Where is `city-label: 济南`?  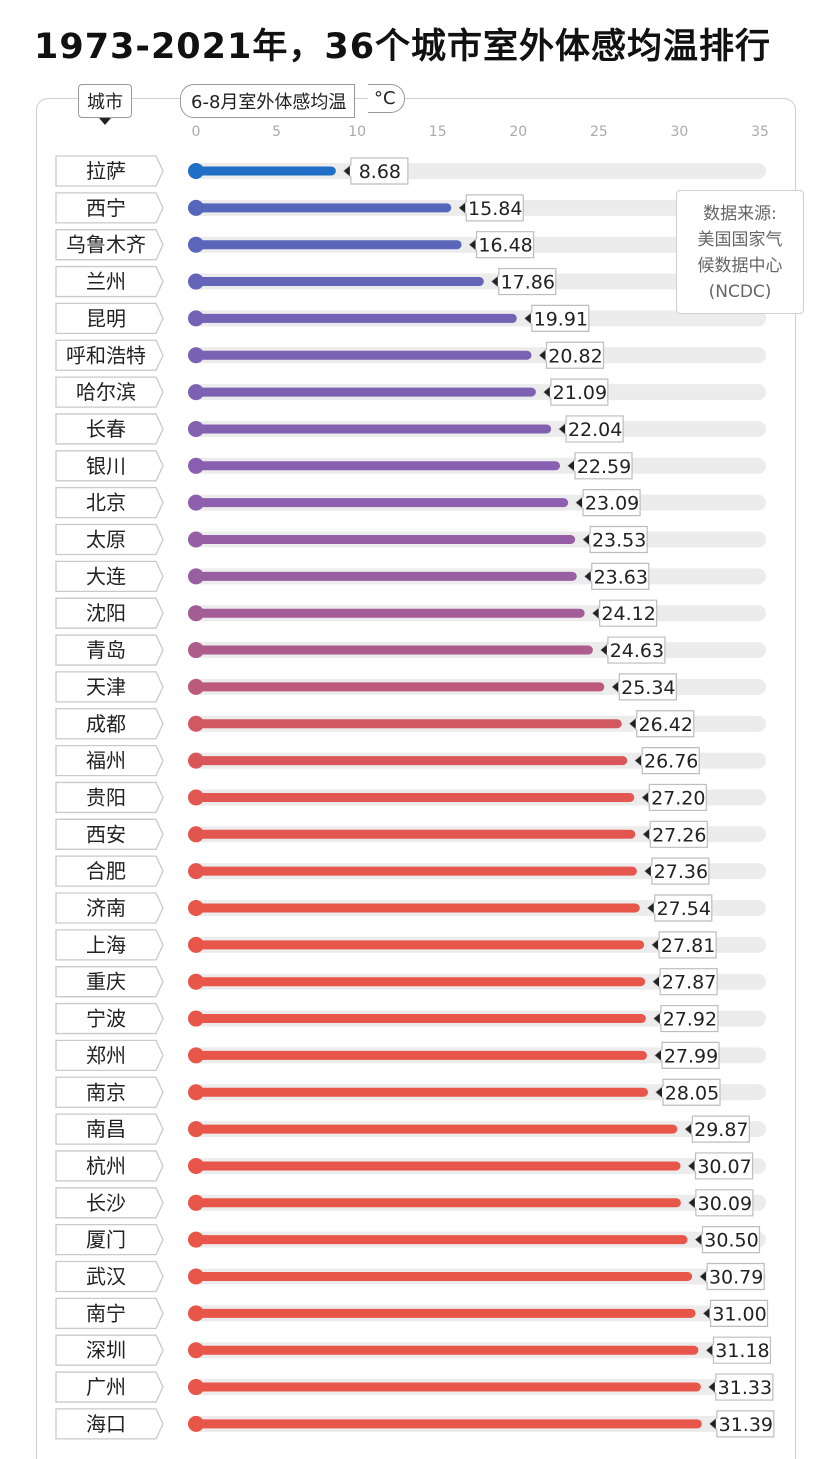 city-label: 济南 is located at coordinates (106, 908).